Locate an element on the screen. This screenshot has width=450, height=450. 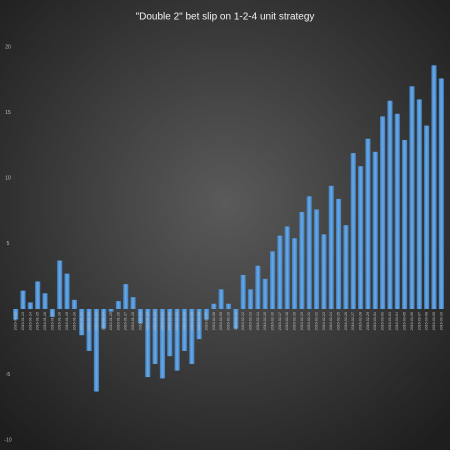
y-tick-label: 20 is located at coordinates (8, 47).